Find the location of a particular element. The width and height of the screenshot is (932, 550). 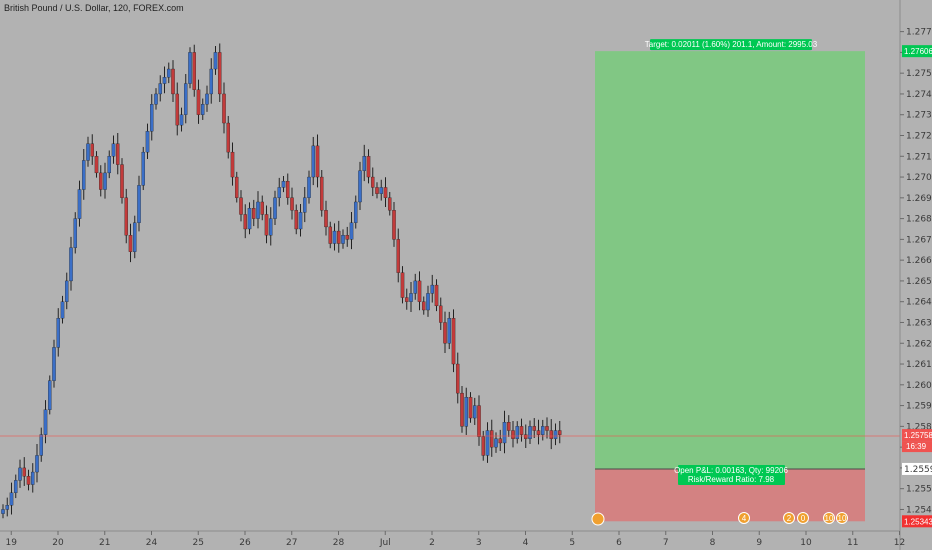

event-flag-icon is located at coordinates (598, 519).